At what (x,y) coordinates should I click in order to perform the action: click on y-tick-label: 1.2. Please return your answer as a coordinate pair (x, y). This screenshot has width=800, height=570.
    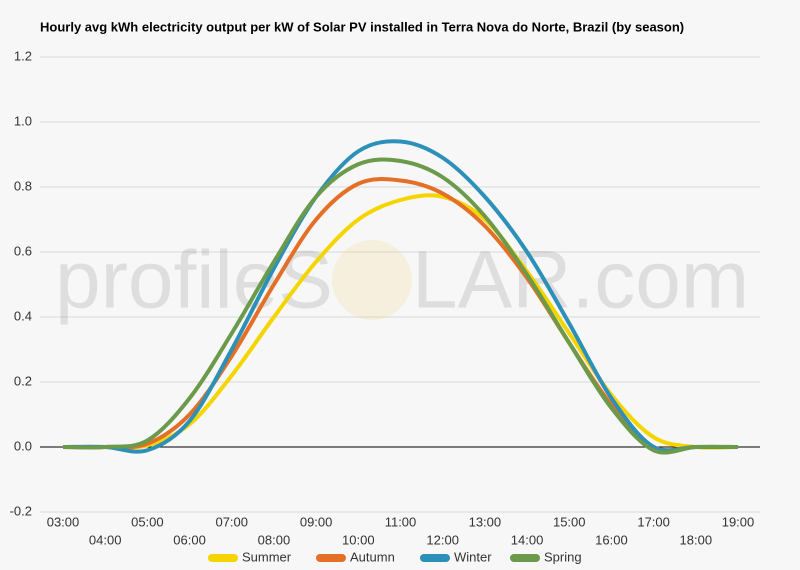
    Looking at the image, I should click on (23, 55).